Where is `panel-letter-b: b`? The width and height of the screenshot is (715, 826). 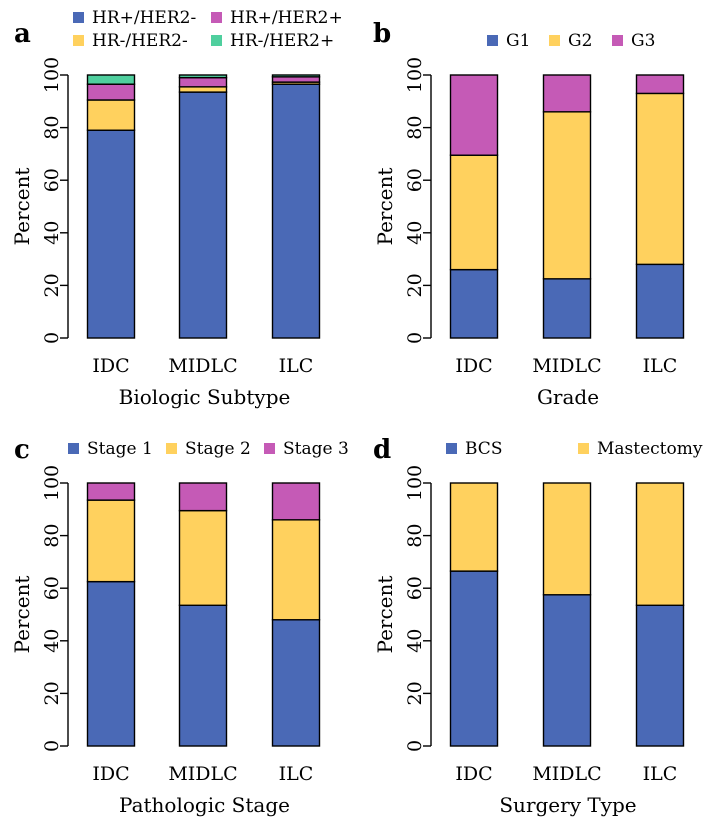
panel-letter-b: b is located at coordinates (382, 34).